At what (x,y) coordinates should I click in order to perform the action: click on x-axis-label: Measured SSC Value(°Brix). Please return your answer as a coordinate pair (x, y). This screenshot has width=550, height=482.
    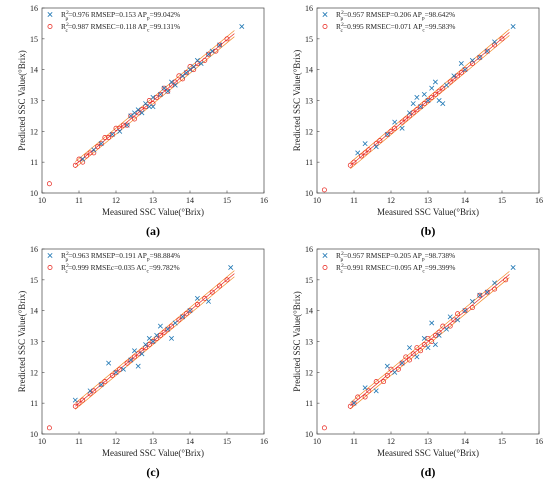
    Looking at the image, I should click on (153, 453).